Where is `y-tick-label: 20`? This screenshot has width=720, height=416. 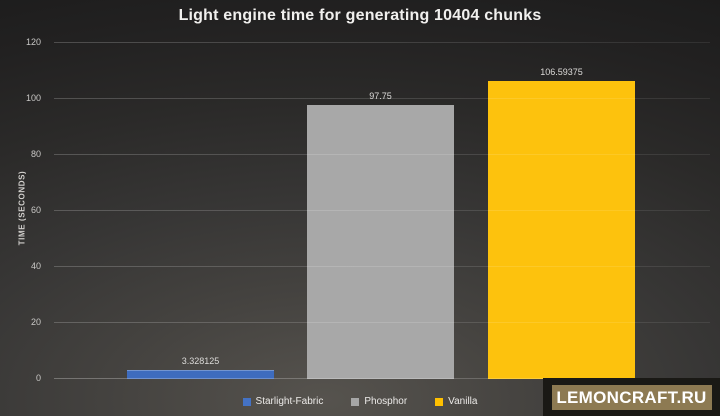 y-tick-label: 20 is located at coordinates (35, 322).